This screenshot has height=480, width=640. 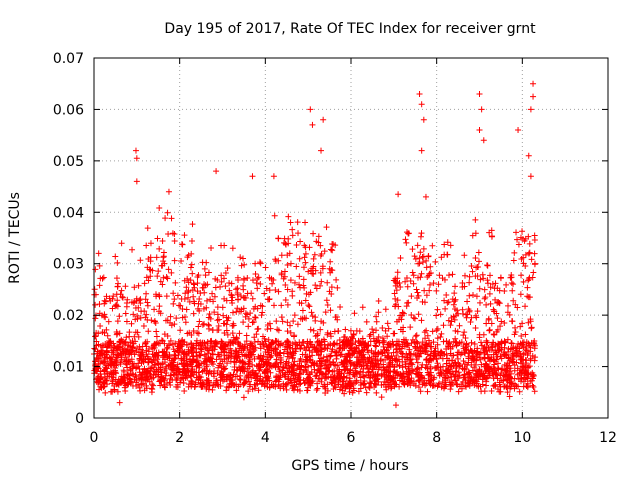 What do you see at coordinates (68, 213) in the screenshot?
I see `y-tick-label: 0.04` at bounding box center [68, 213].